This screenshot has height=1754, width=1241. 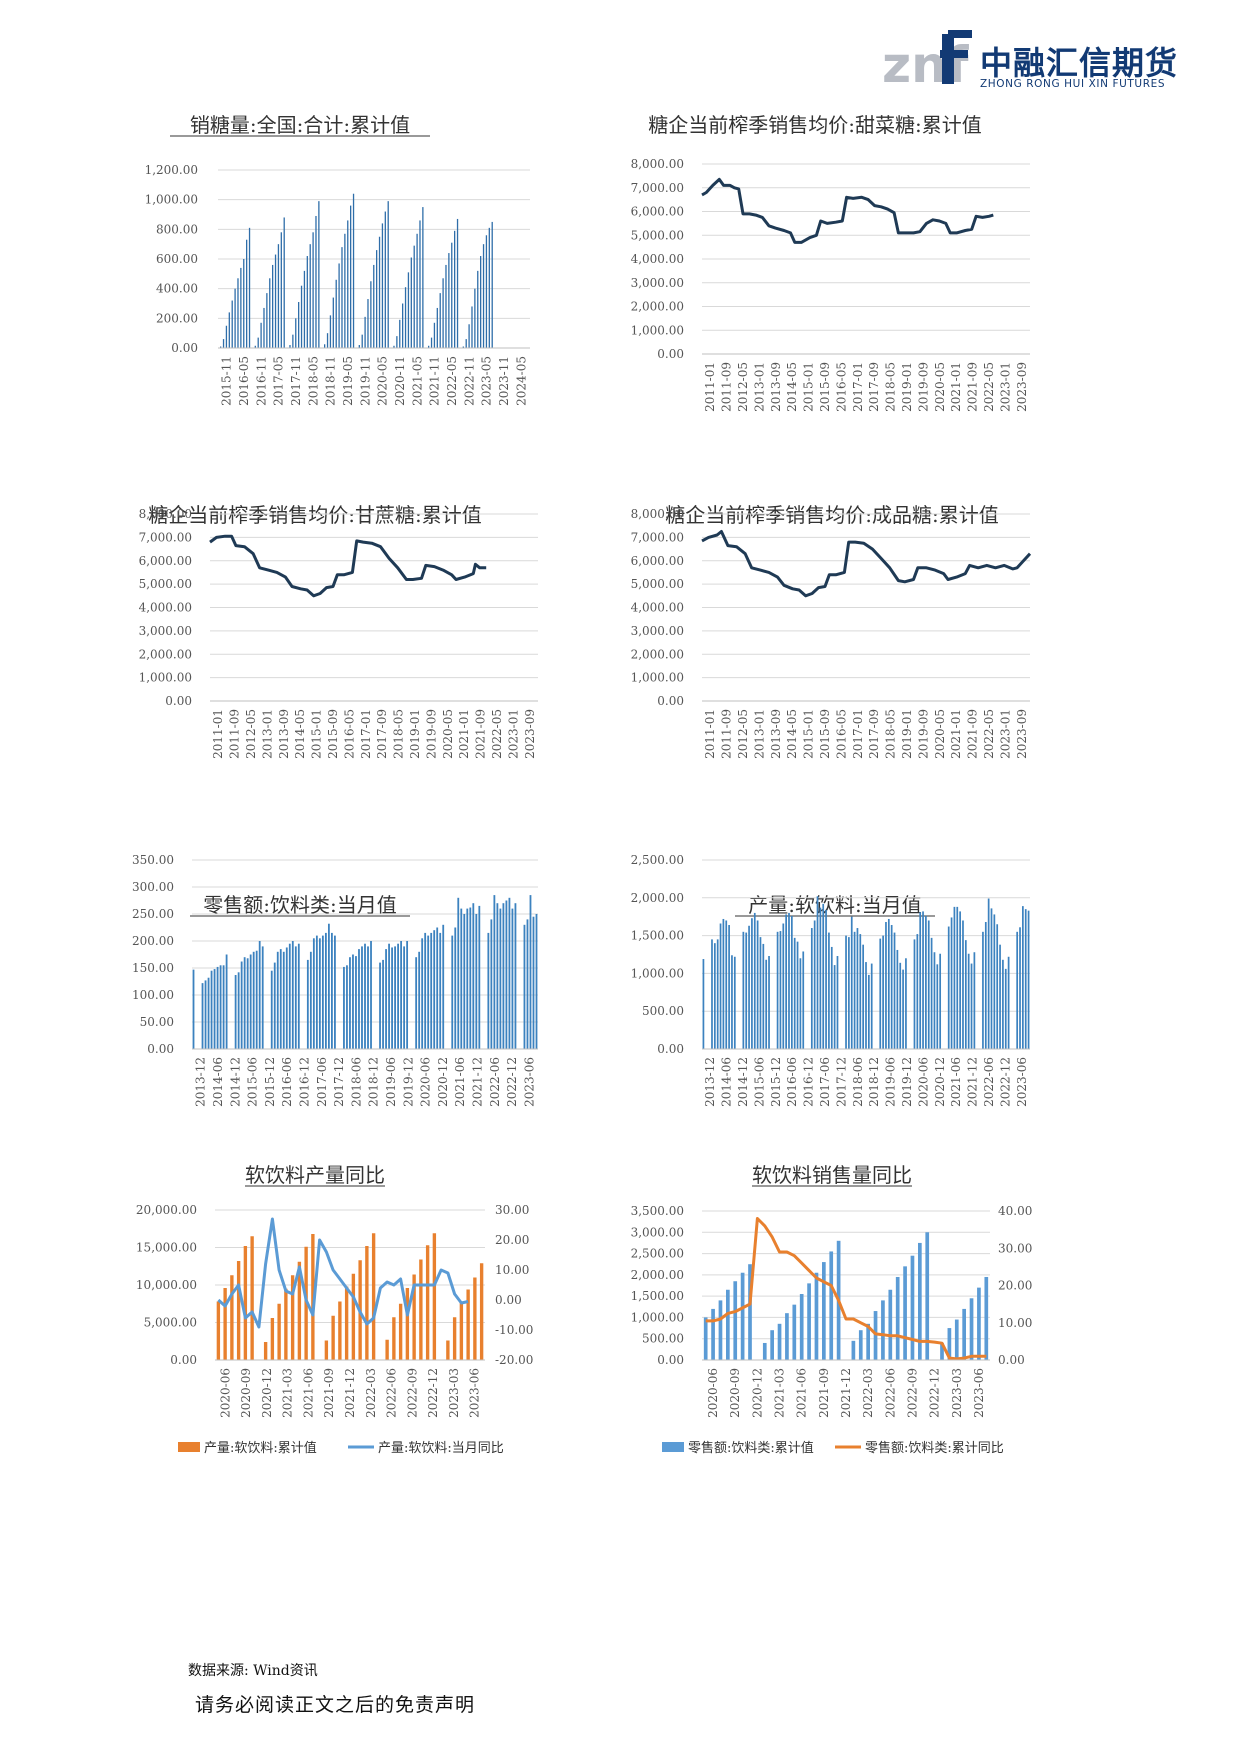 I want to click on chart4-xtick-label: 2015-09, so click(x=825, y=734).